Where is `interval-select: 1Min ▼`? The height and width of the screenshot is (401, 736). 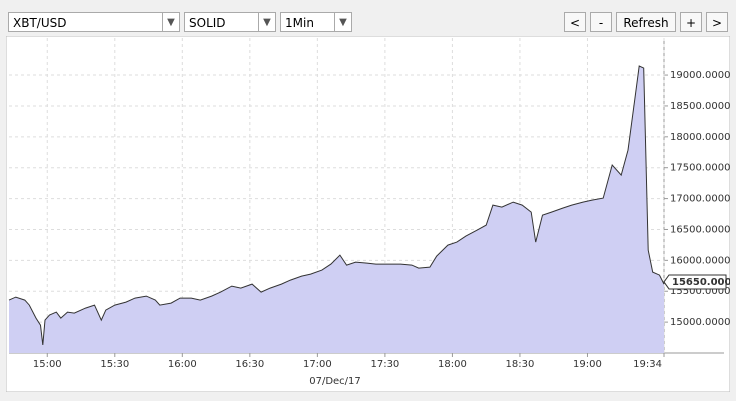
interval-select: 1Min ▼ is located at coordinates (316, 22).